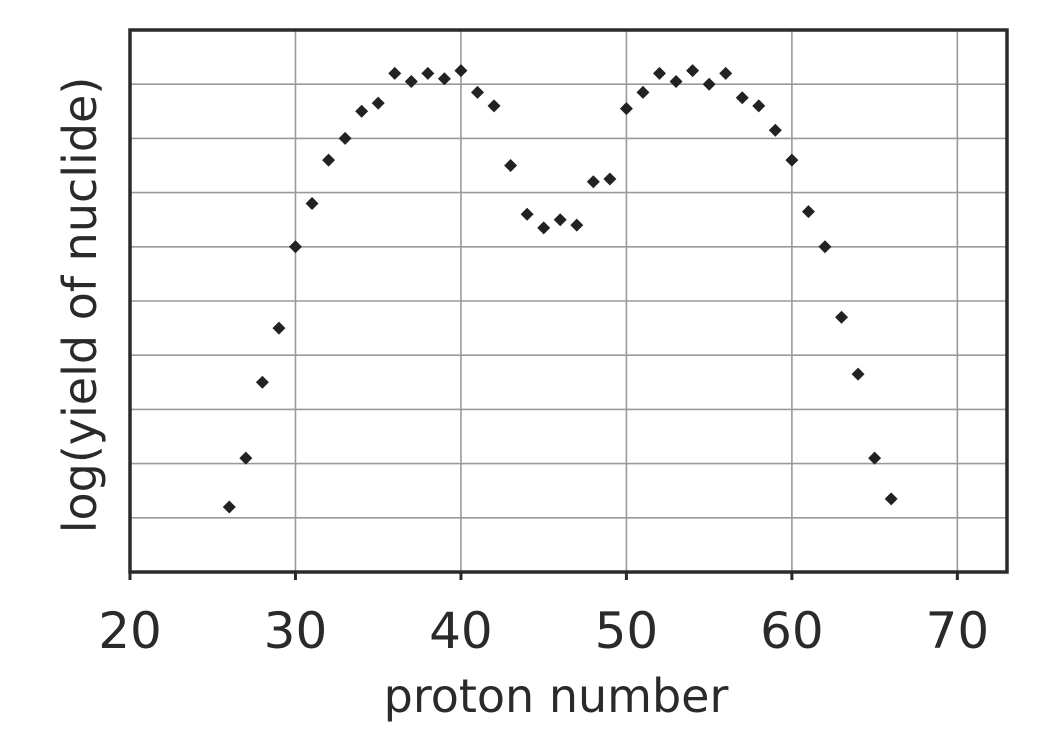  I want to click on y-axis-label: log(yield of nuclide), so click(80, 305).